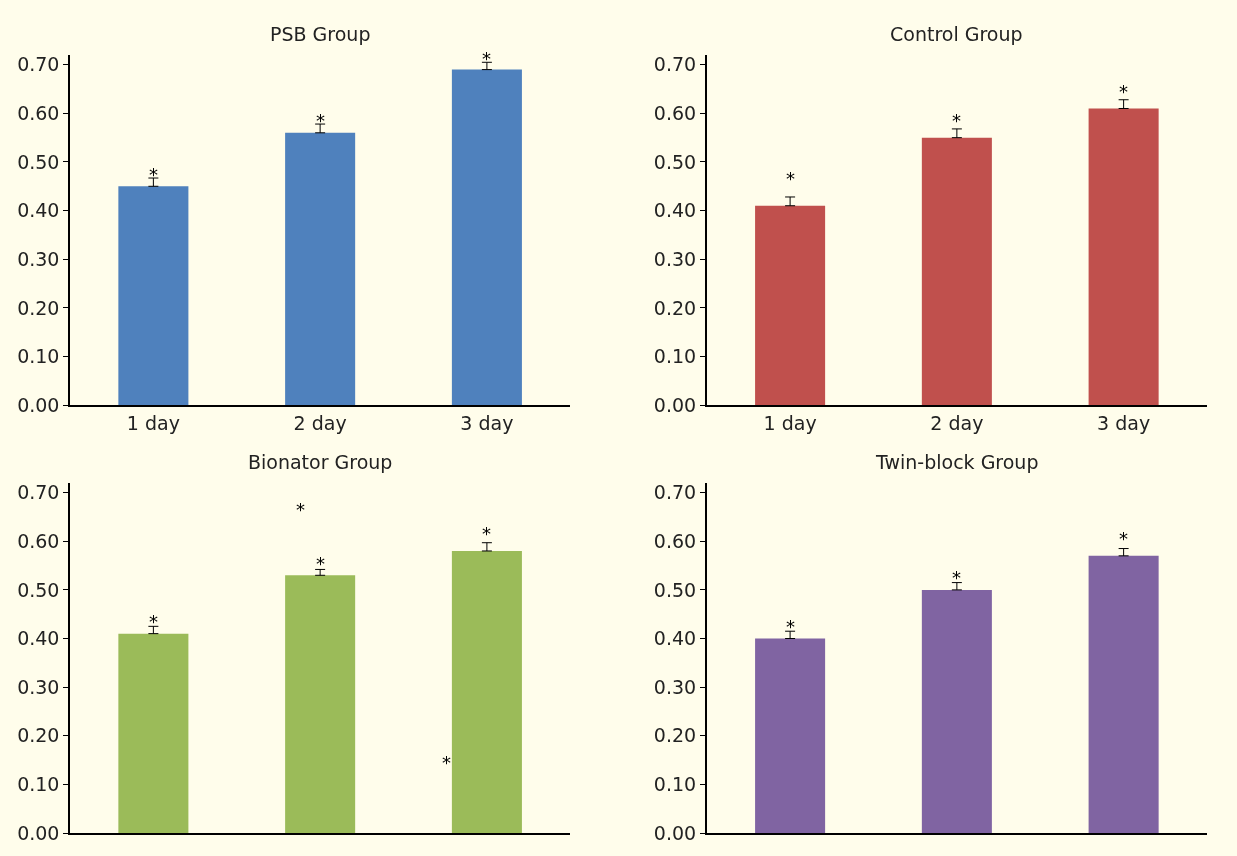 Image resolution: width=1237 pixels, height=856 pixels. I want to click on chart-title: Twin-block Group, so click(957, 462).